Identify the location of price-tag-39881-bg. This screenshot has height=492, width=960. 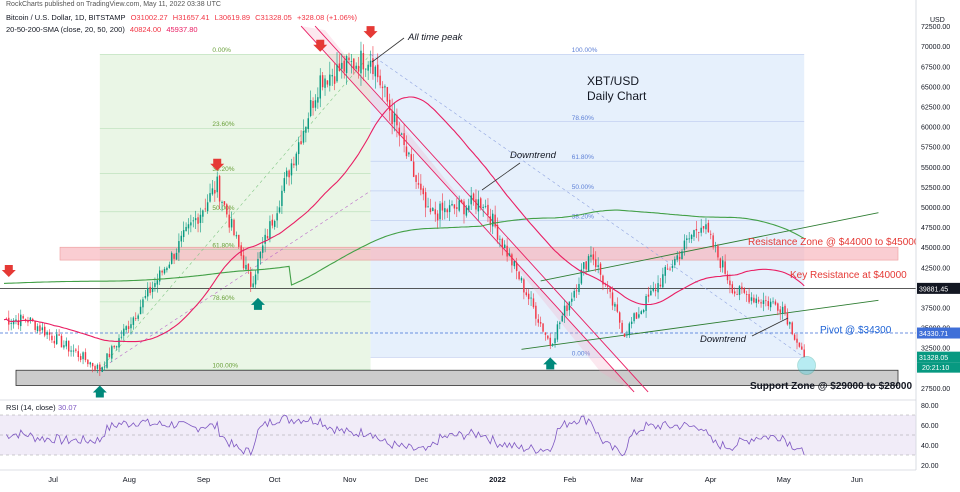
(938, 288).